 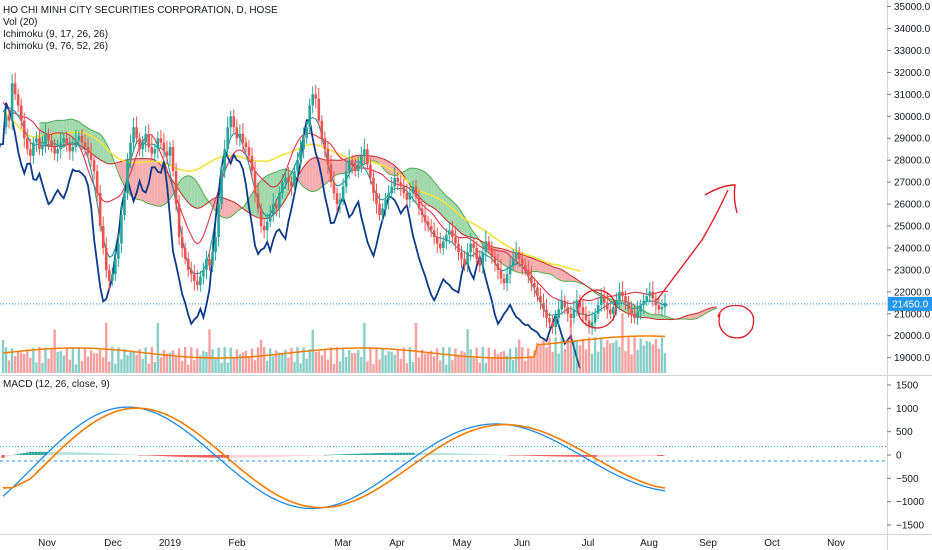 What do you see at coordinates (912, 7) in the screenshot?
I see `price-tick-label: 35000.0` at bounding box center [912, 7].